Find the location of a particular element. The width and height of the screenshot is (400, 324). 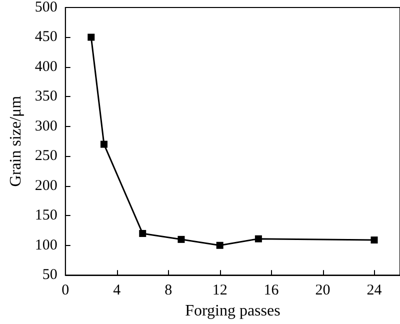

y-tick-label: 50 is located at coordinates (50, 275).